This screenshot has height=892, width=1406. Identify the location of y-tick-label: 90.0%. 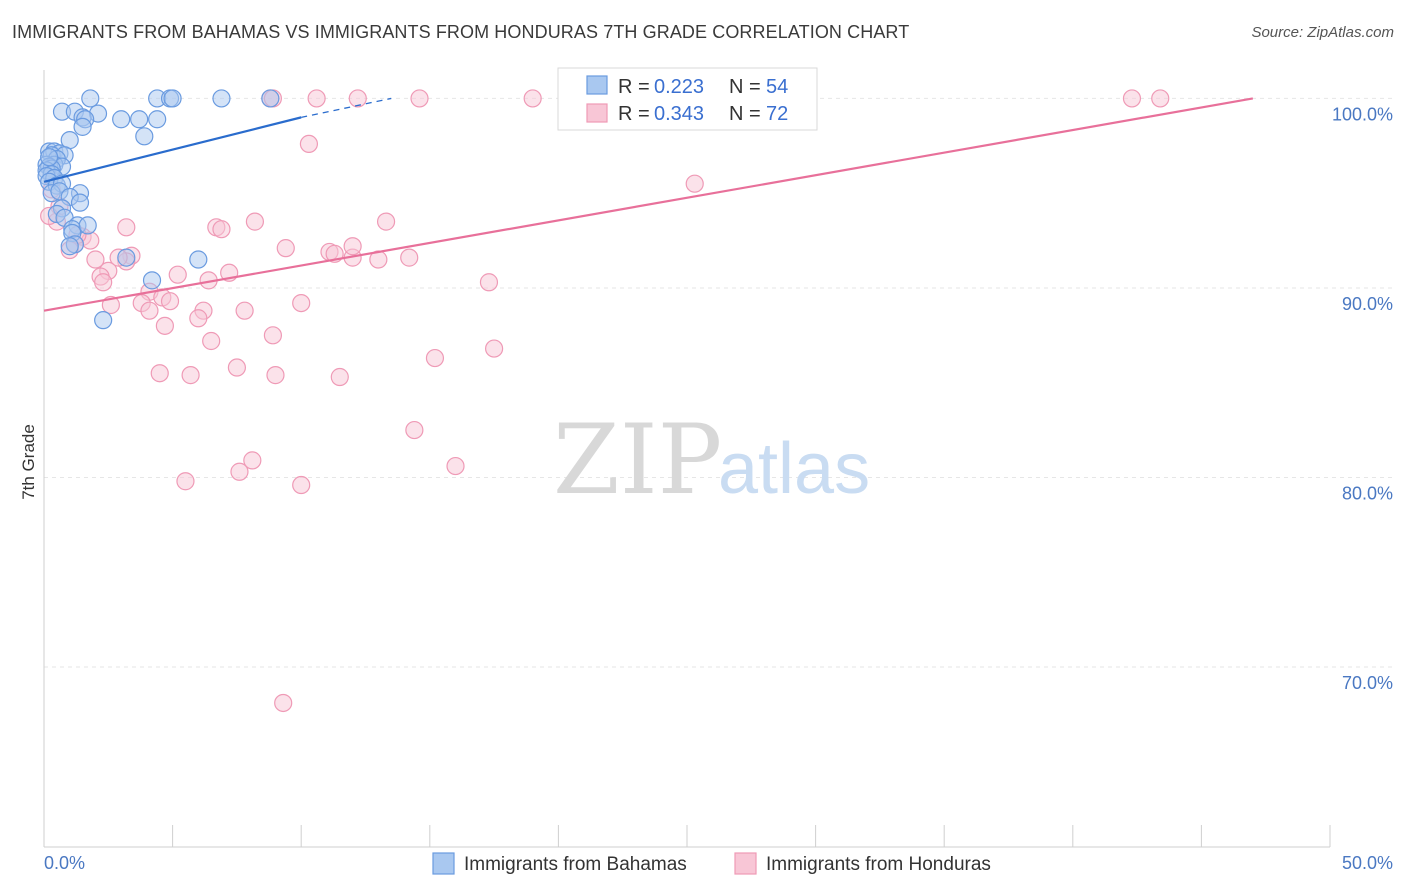
(1367, 304).